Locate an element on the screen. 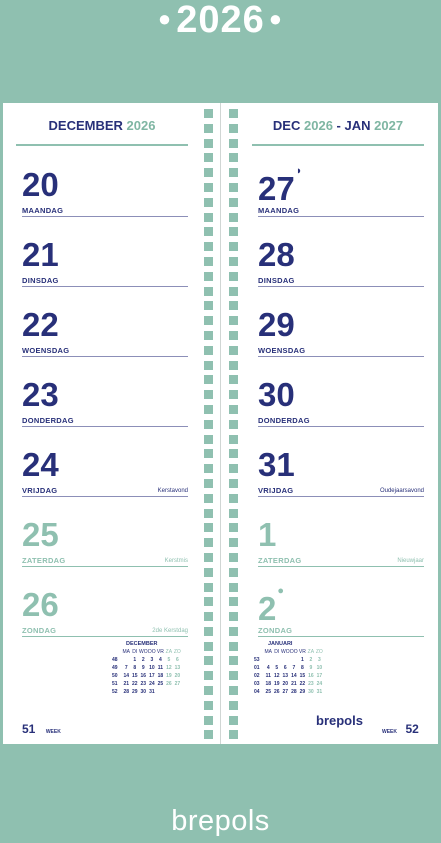 This screenshot has width=441, height=843. day-number: 1 is located at coordinates (267, 535).